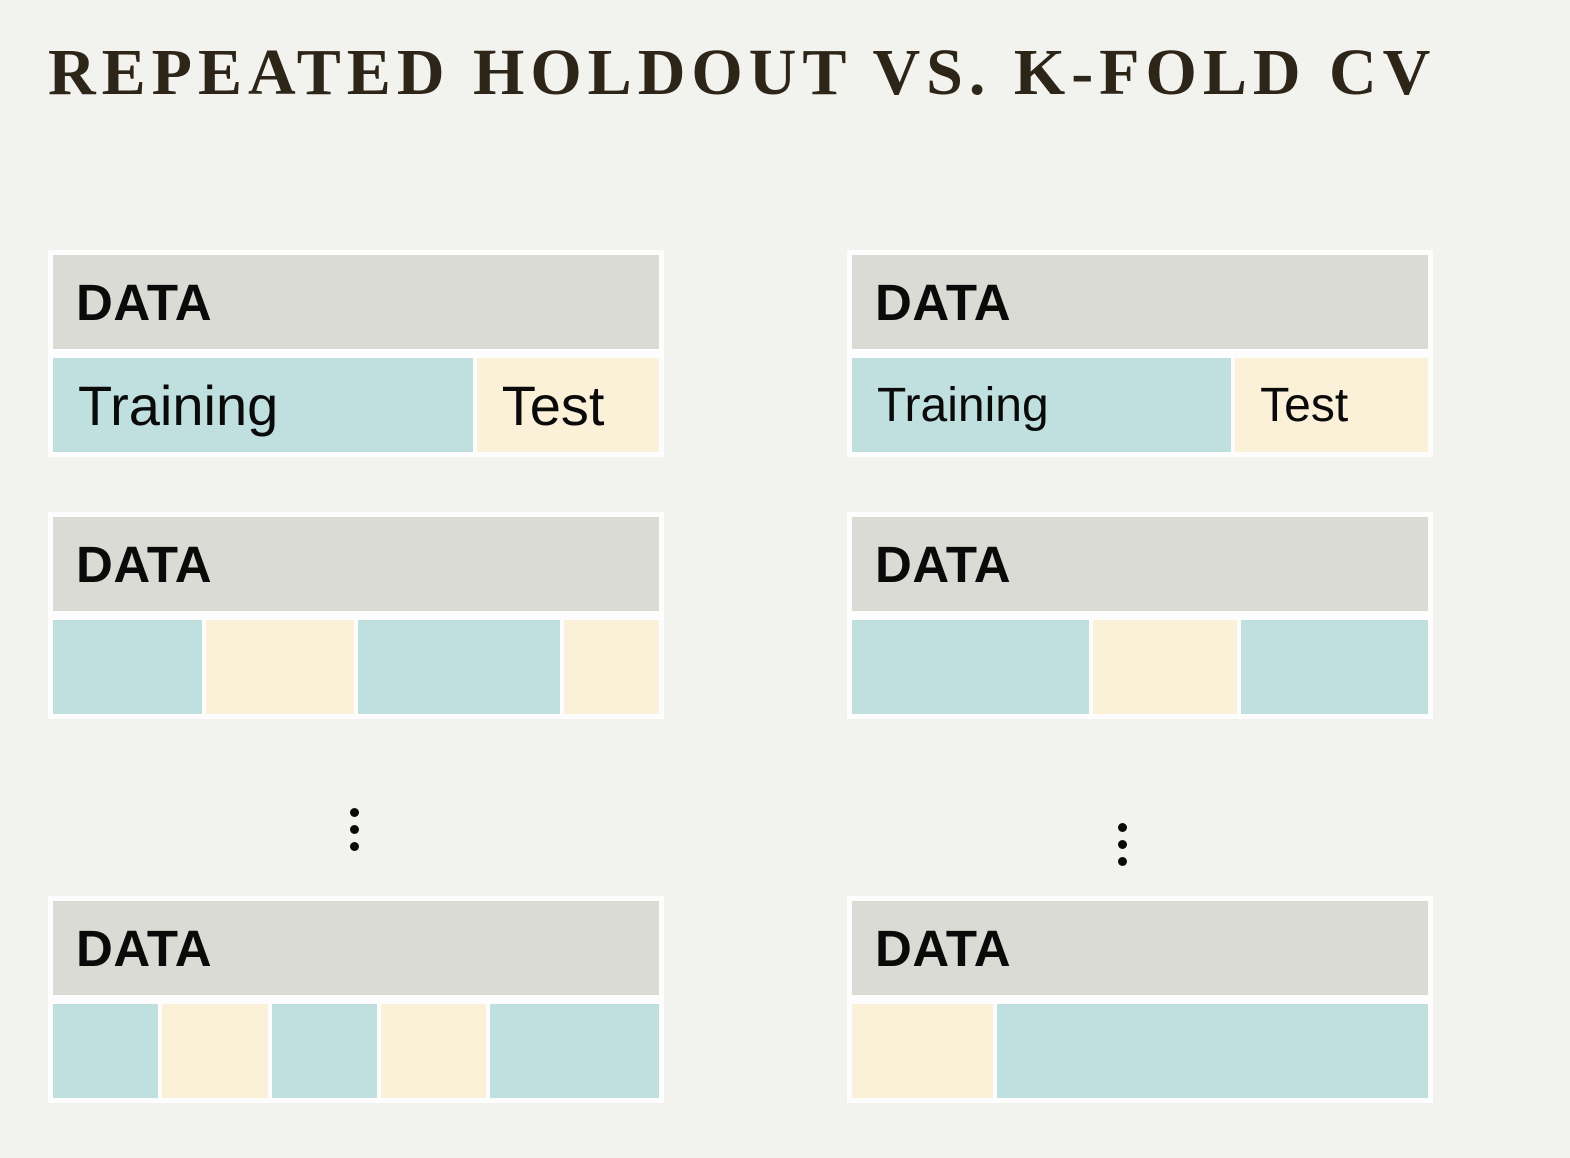 This screenshot has width=1570, height=1158. What do you see at coordinates (356, 615) in the screenshot?
I see `data-block-repeated-holdout-2: DATA` at bounding box center [356, 615].